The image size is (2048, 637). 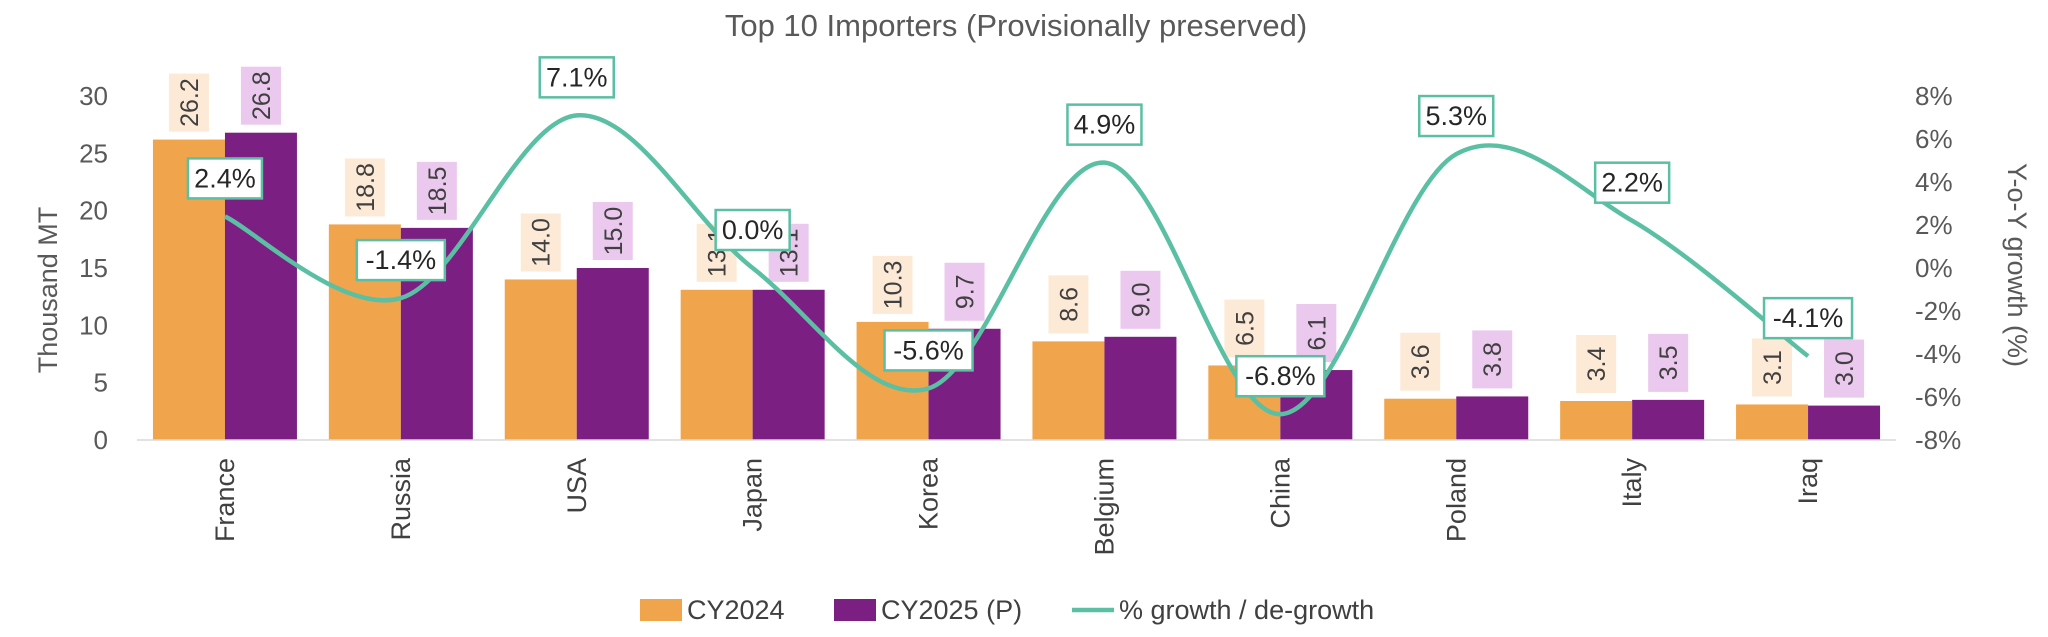 What do you see at coordinates (1934, 182) in the screenshot?
I see `y2-tick-label: 4%` at bounding box center [1934, 182].